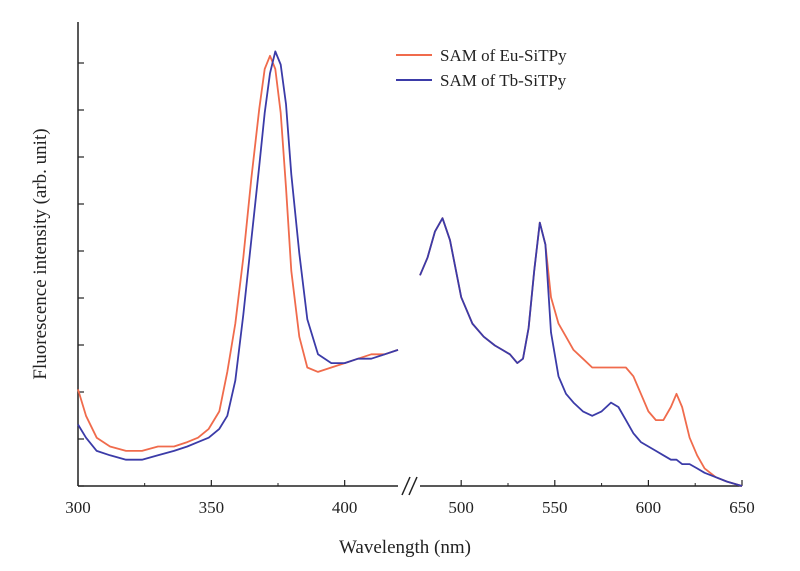 The width and height of the screenshot is (800, 571). Describe the element at coordinates (345, 507) in the screenshot. I see `x-tick-label-400: 400` at that location.